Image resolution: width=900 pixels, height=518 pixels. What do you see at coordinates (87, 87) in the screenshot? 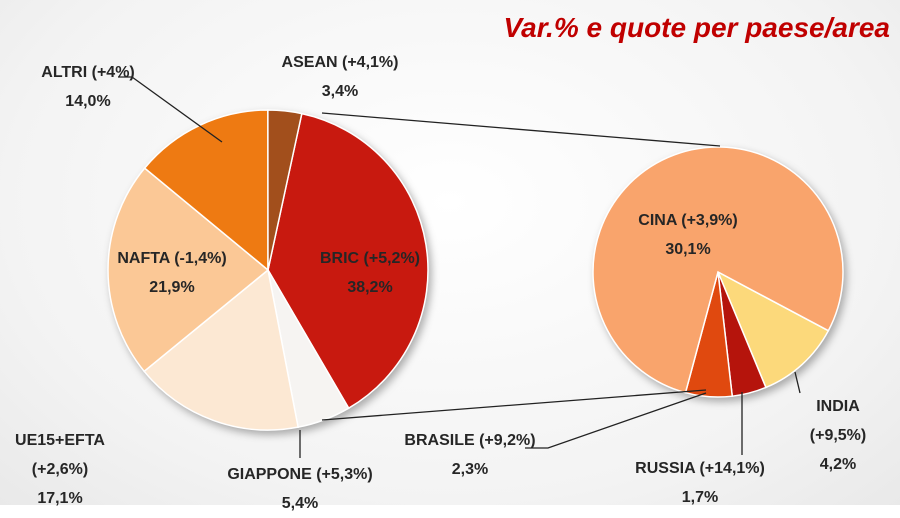
I see `data-label: ALTRI (+4%) 14,0%` at bounding box center [87, 87].